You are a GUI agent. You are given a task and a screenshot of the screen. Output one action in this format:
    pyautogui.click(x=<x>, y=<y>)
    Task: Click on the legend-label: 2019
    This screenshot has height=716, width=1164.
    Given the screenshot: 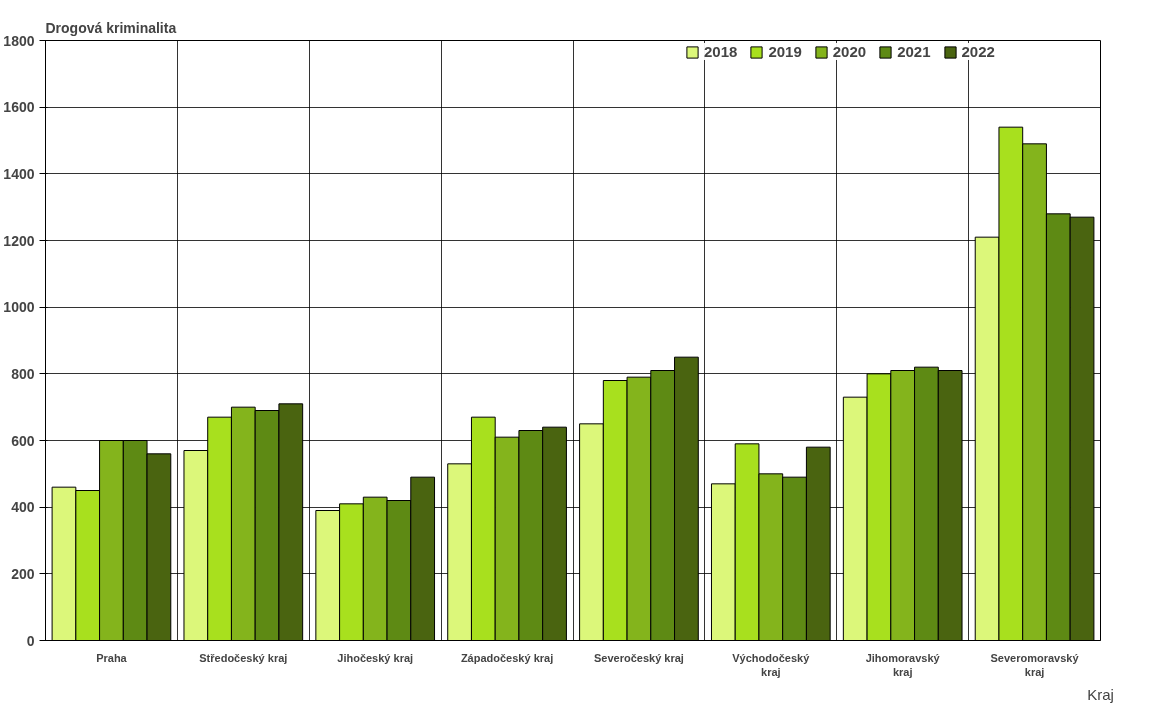 What is the action you would take?
    pyautogui.click(x=785, y=51)
    